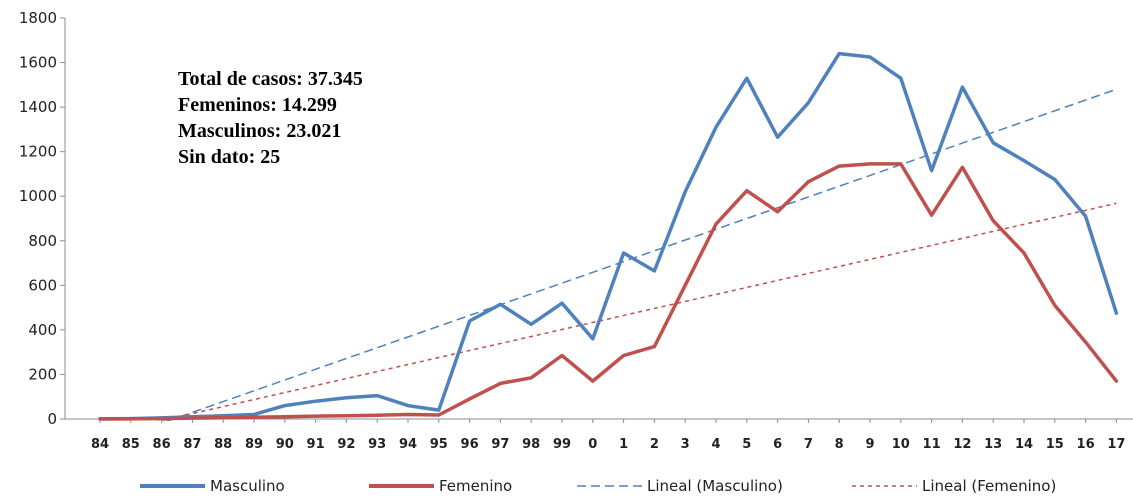  I want to click on x-tick-label: 86, so click(162, 444).